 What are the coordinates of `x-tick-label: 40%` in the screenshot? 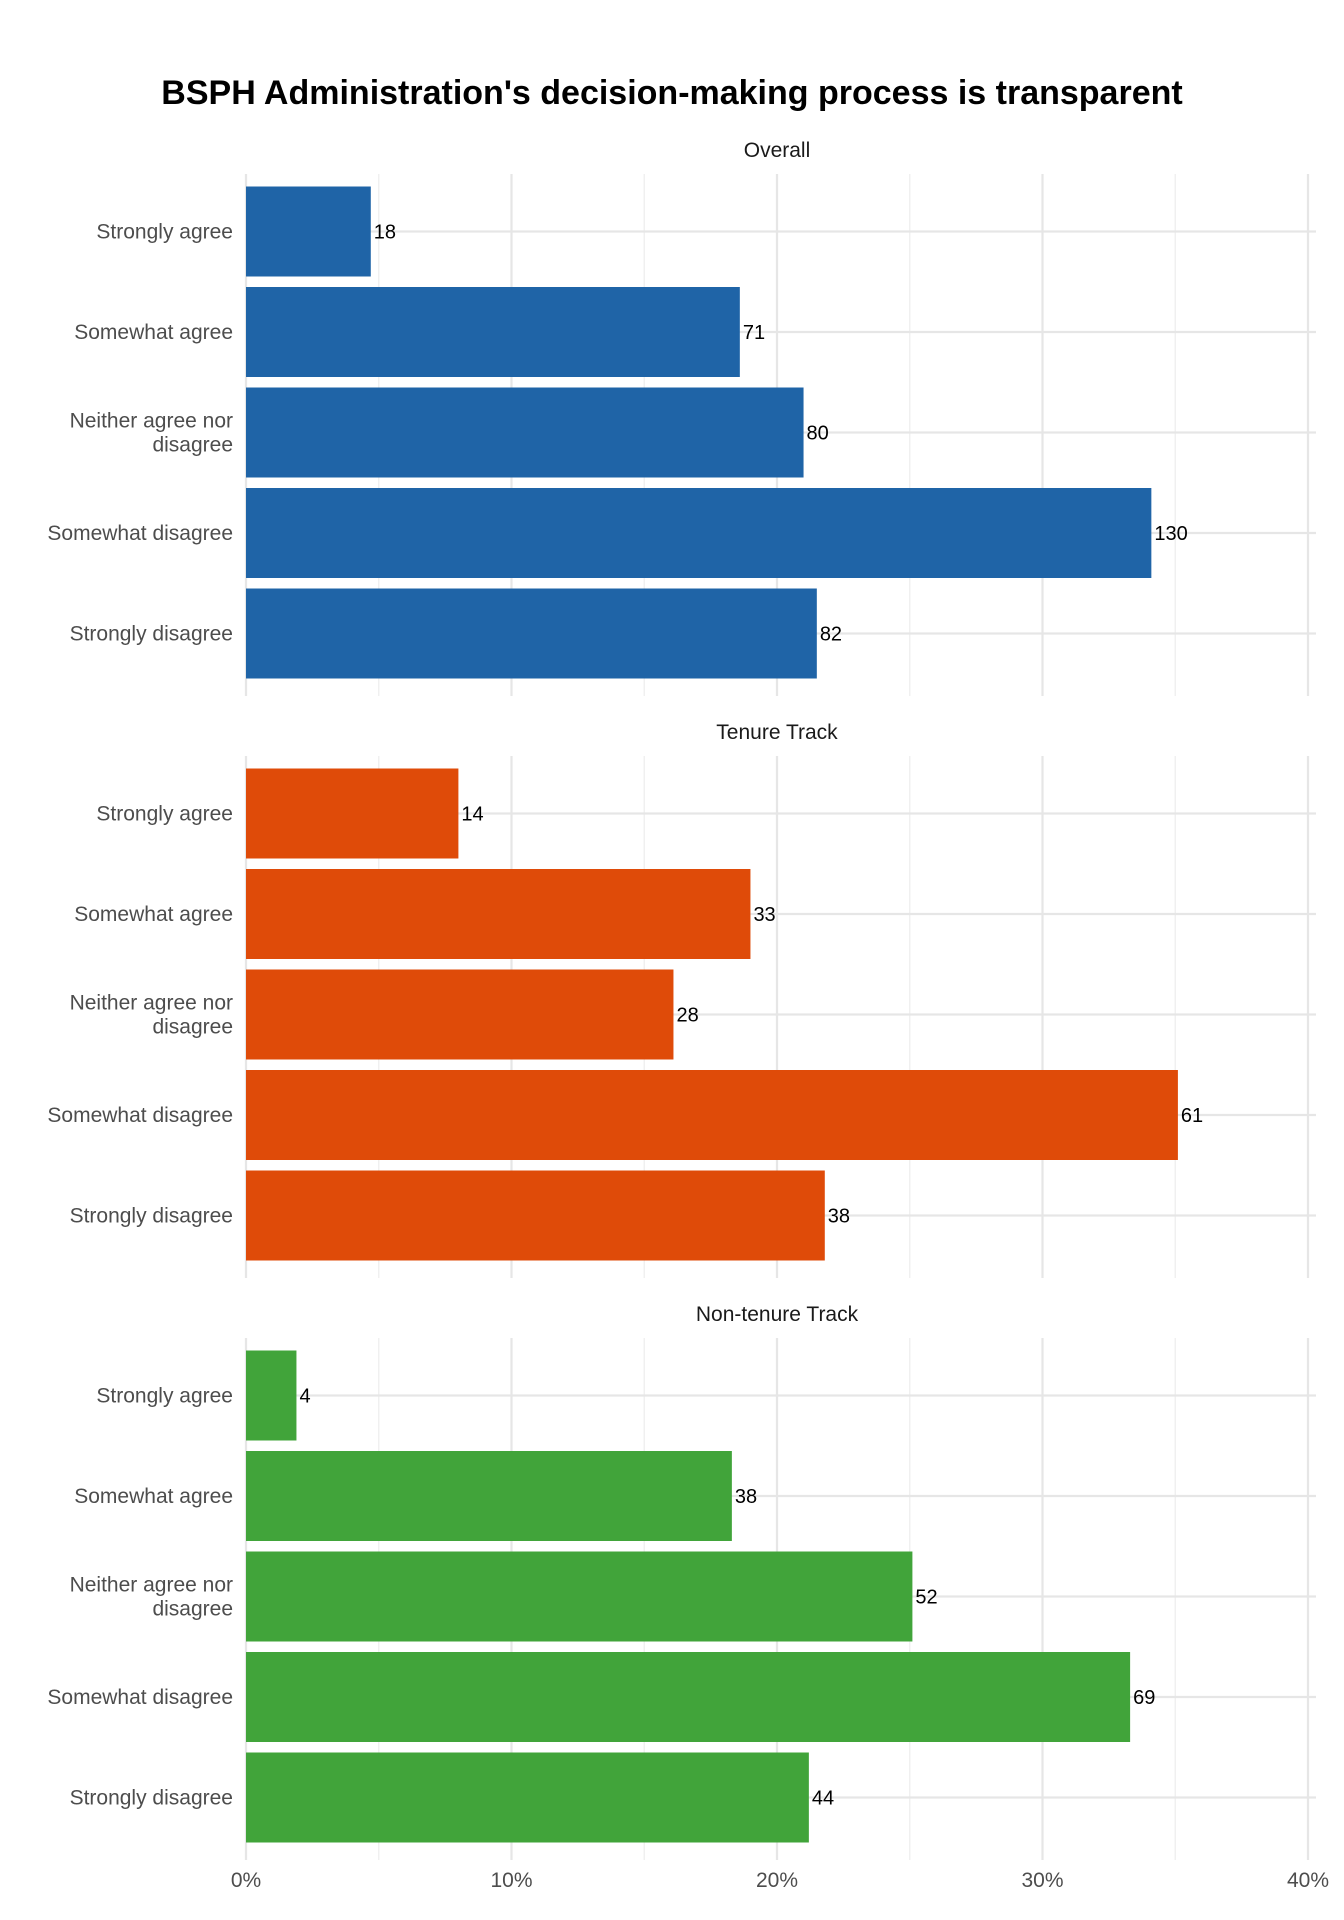 It's located at (1308, 1880).